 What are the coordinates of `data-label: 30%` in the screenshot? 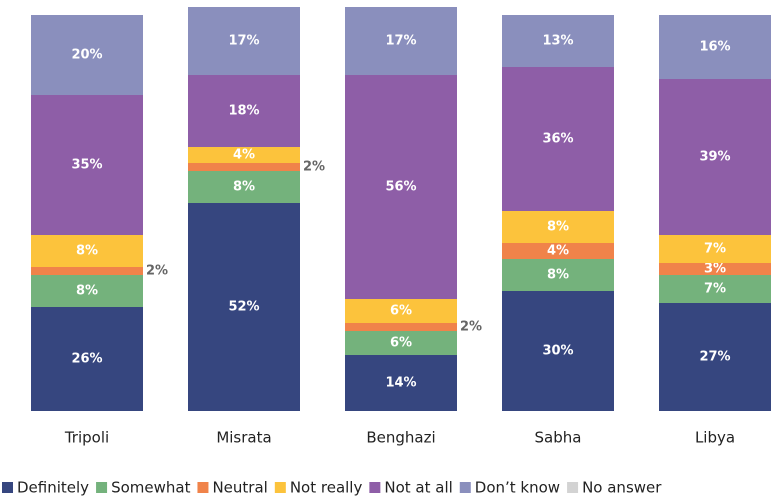 It's located at (557, 351).